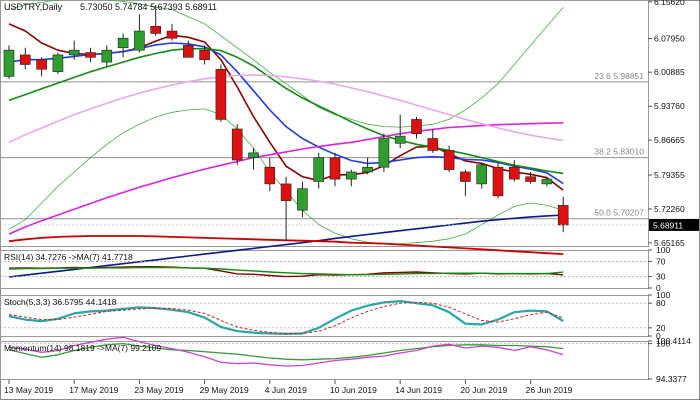 The image size is (700, 400). Describe the element at coordinates (93, 390) in the screenshot. I see `x-tick-label: 17 May 2019` at that location.